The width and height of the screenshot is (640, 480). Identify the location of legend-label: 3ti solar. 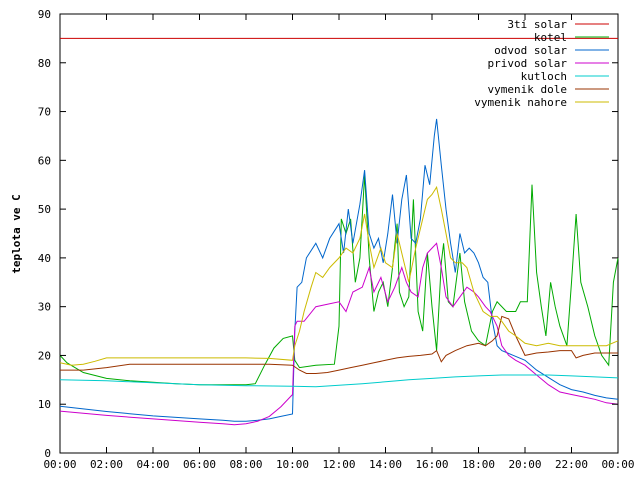
(537, 24).